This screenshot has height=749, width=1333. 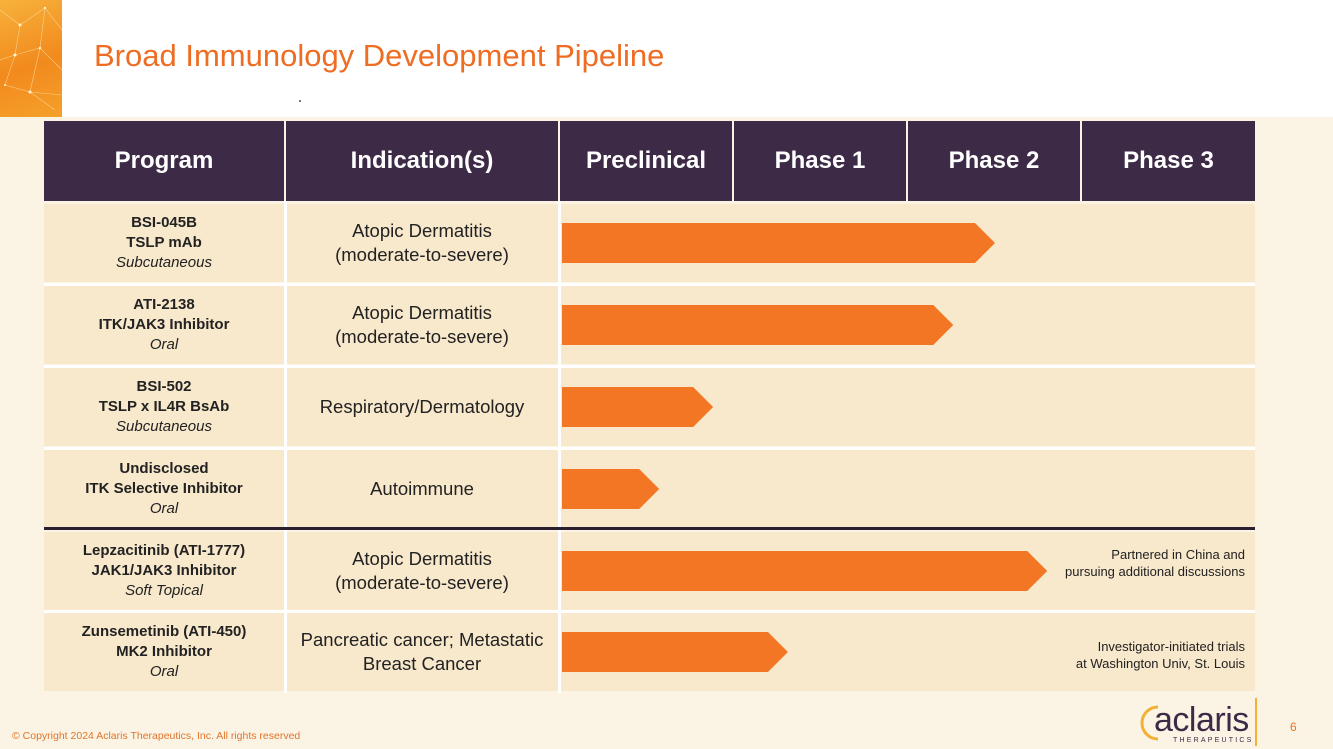 I want to click on note-line: pursuing additional discussions, so click(x=1155, y=571).